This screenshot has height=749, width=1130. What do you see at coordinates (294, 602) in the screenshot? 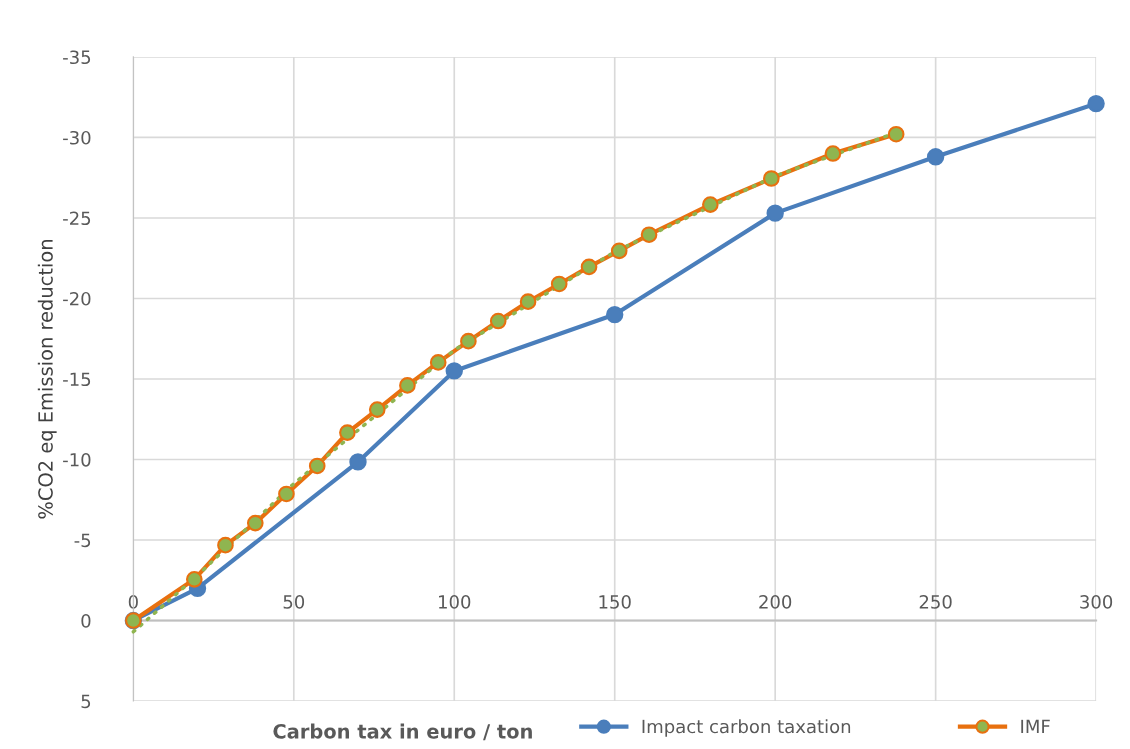
I see `x-tick-label: 50` at bounding box center [294, 602].